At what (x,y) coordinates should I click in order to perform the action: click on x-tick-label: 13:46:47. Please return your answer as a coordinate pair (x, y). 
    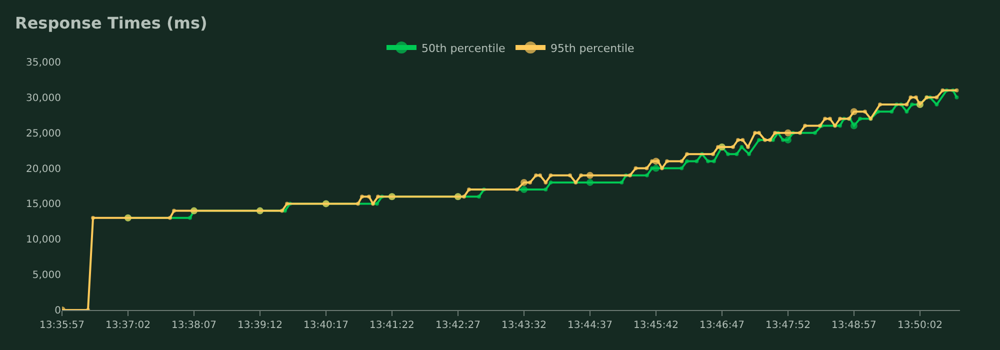
    Looking at the image, I should click on (722, 325).